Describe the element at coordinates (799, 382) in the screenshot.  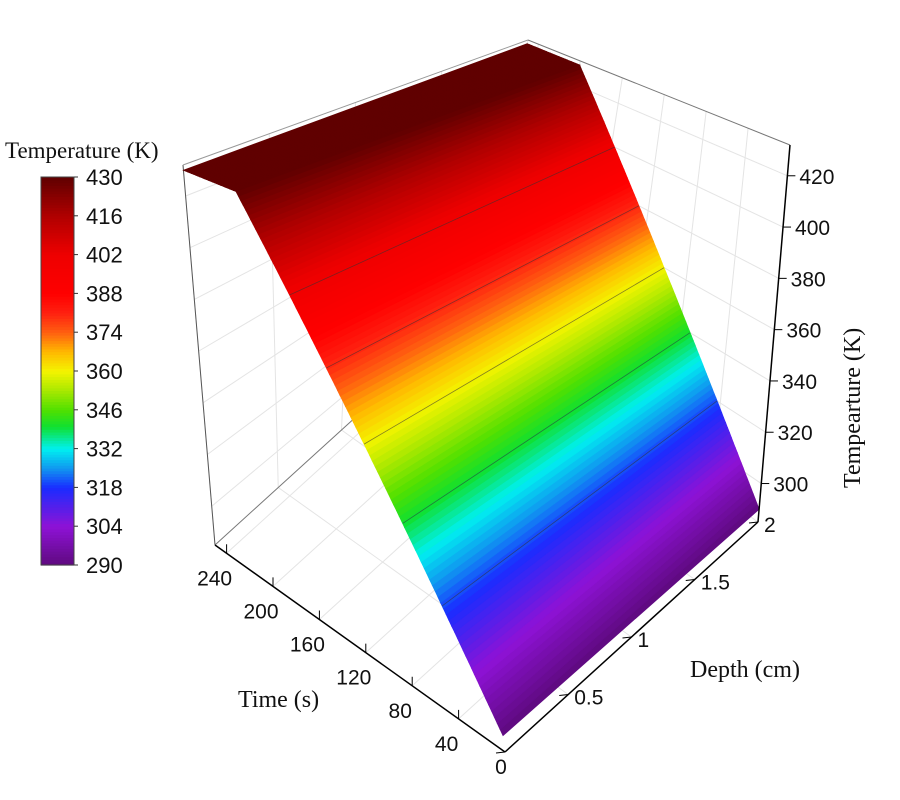
I see `z-tick-label: 340` at that location.